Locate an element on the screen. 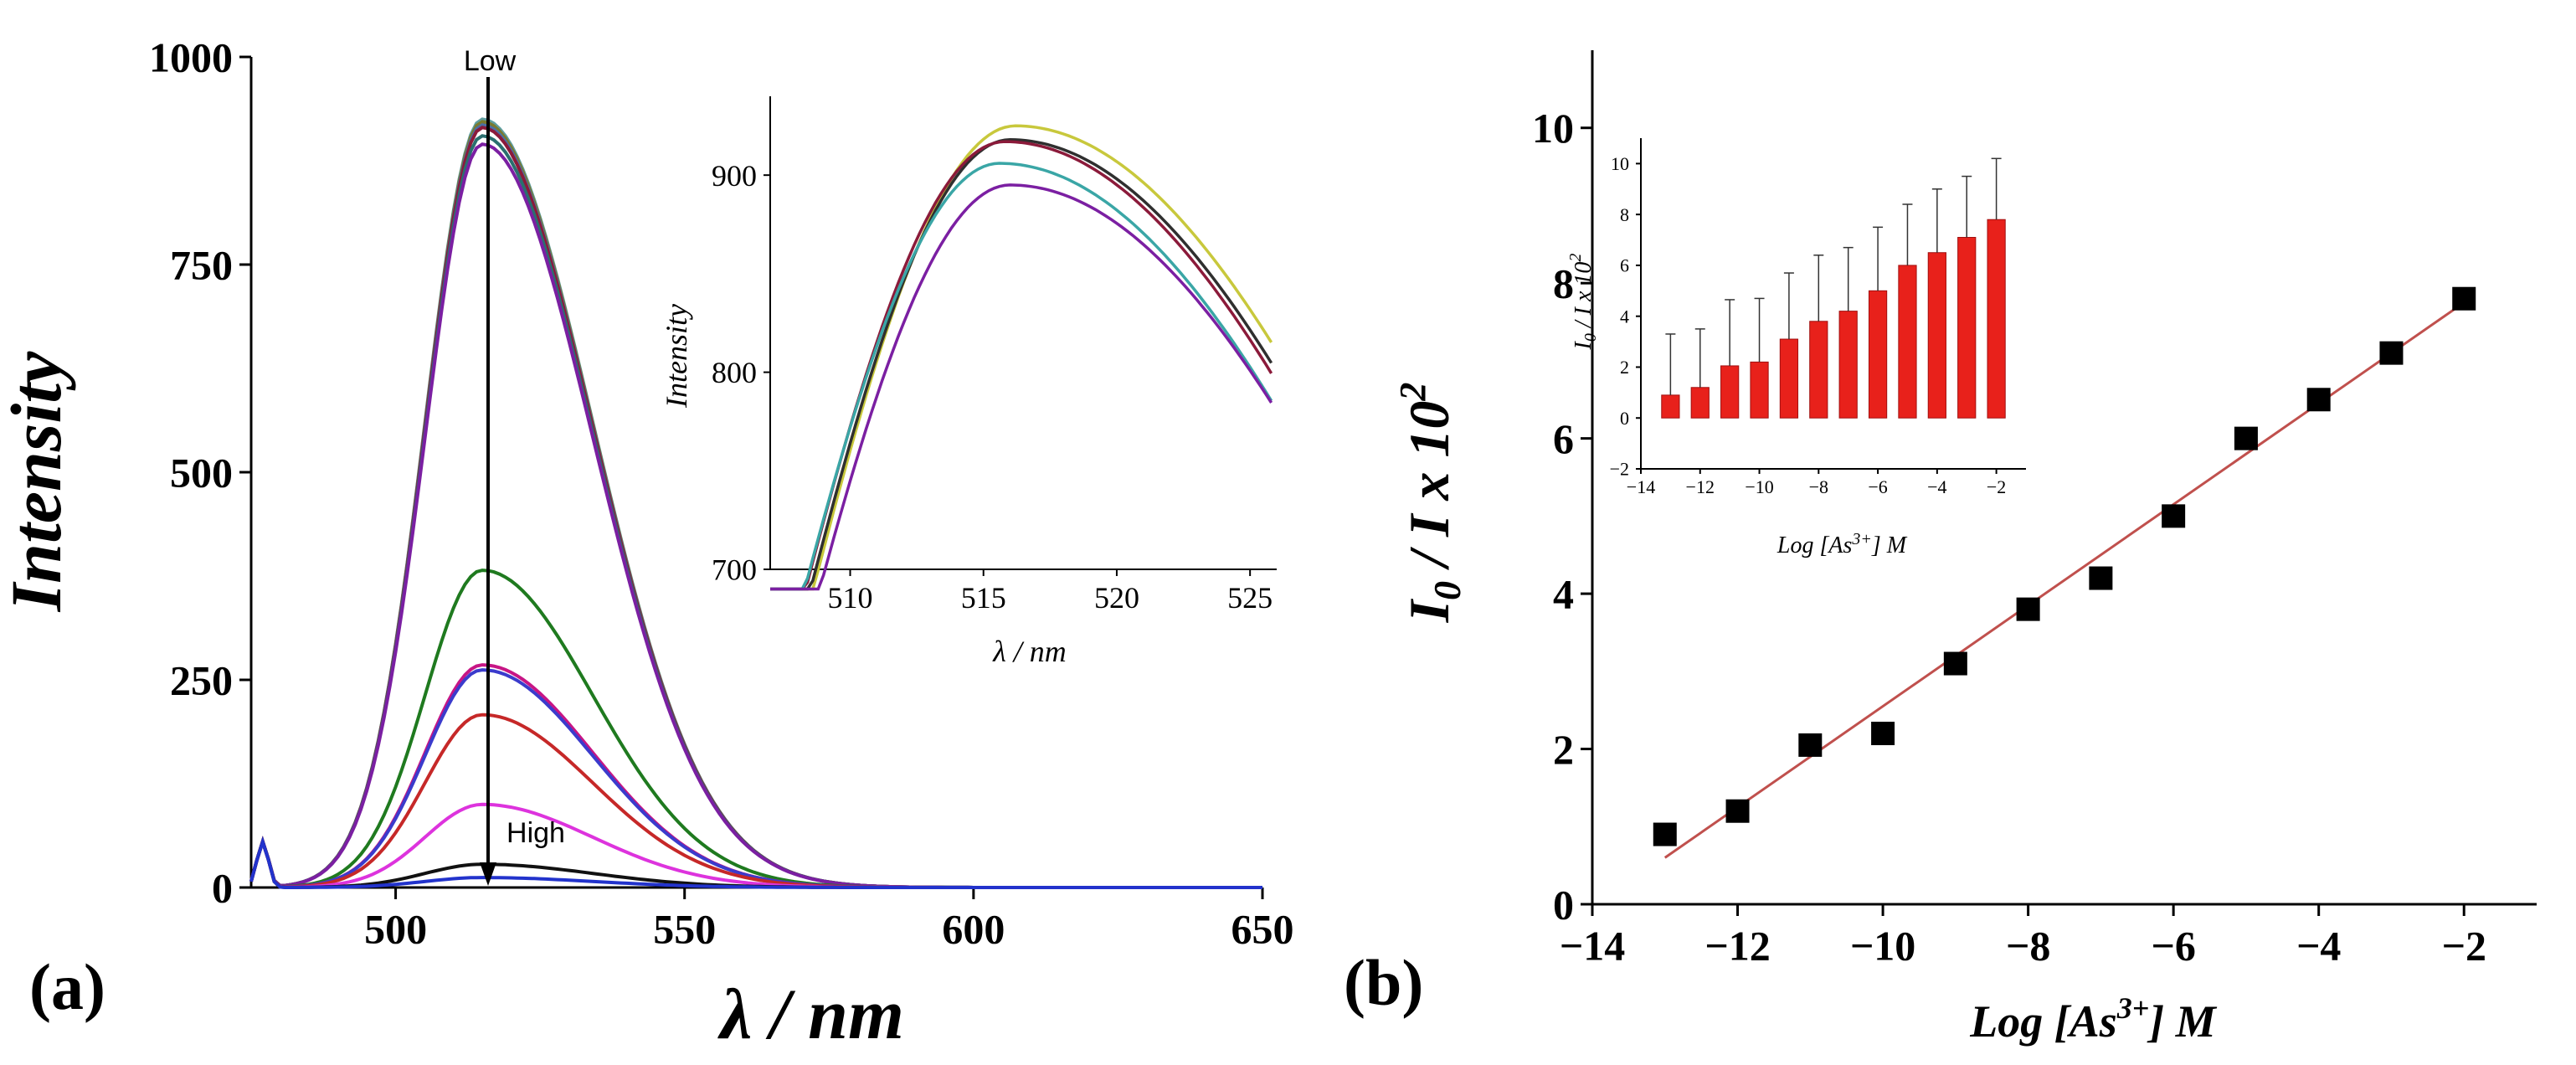  panel-a-inset-axes: 510 515 520 525 700 800 900 is located at coordinates (994, 355).